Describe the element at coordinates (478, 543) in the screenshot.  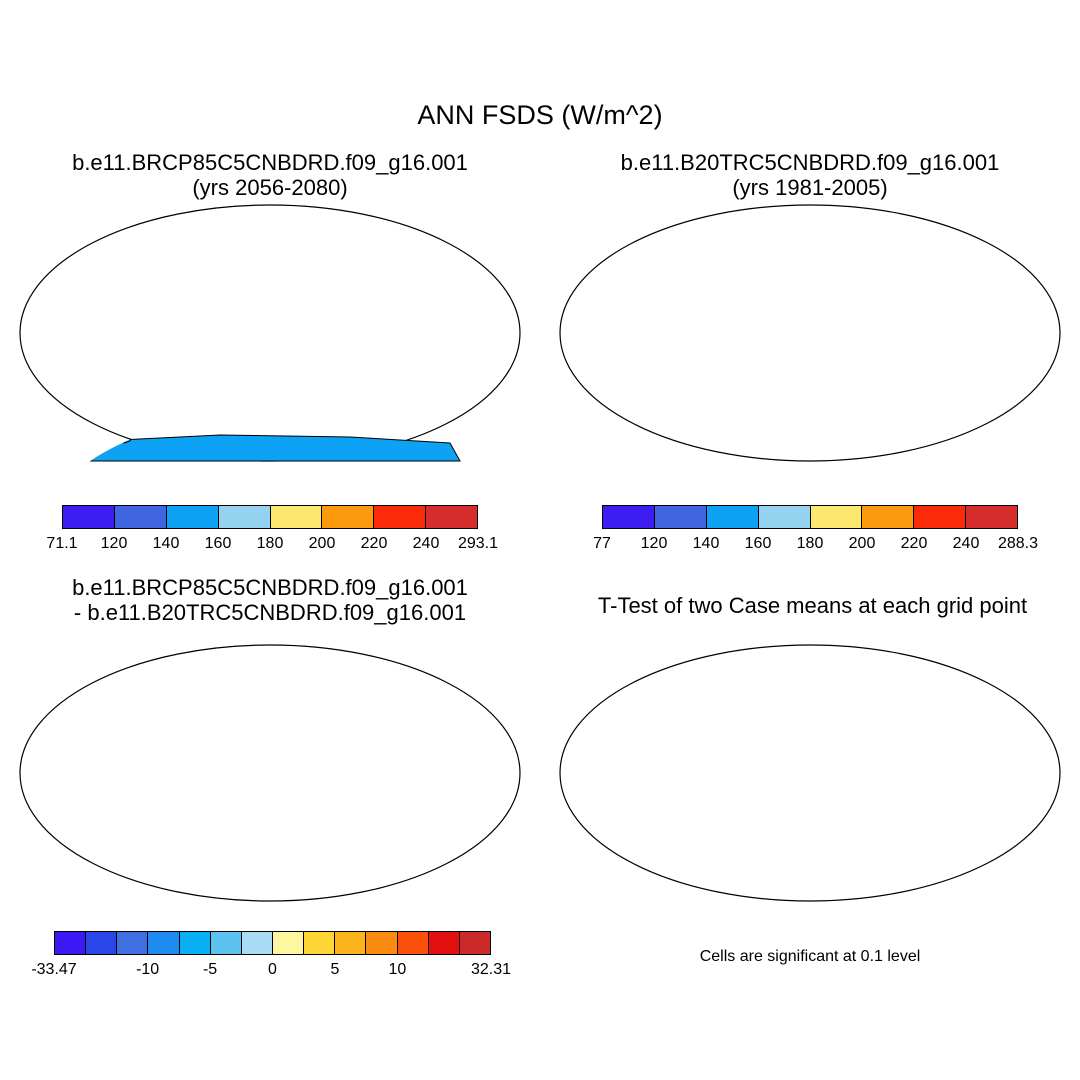
I see `colorbar-1-tick-label: 293.1` at that location.